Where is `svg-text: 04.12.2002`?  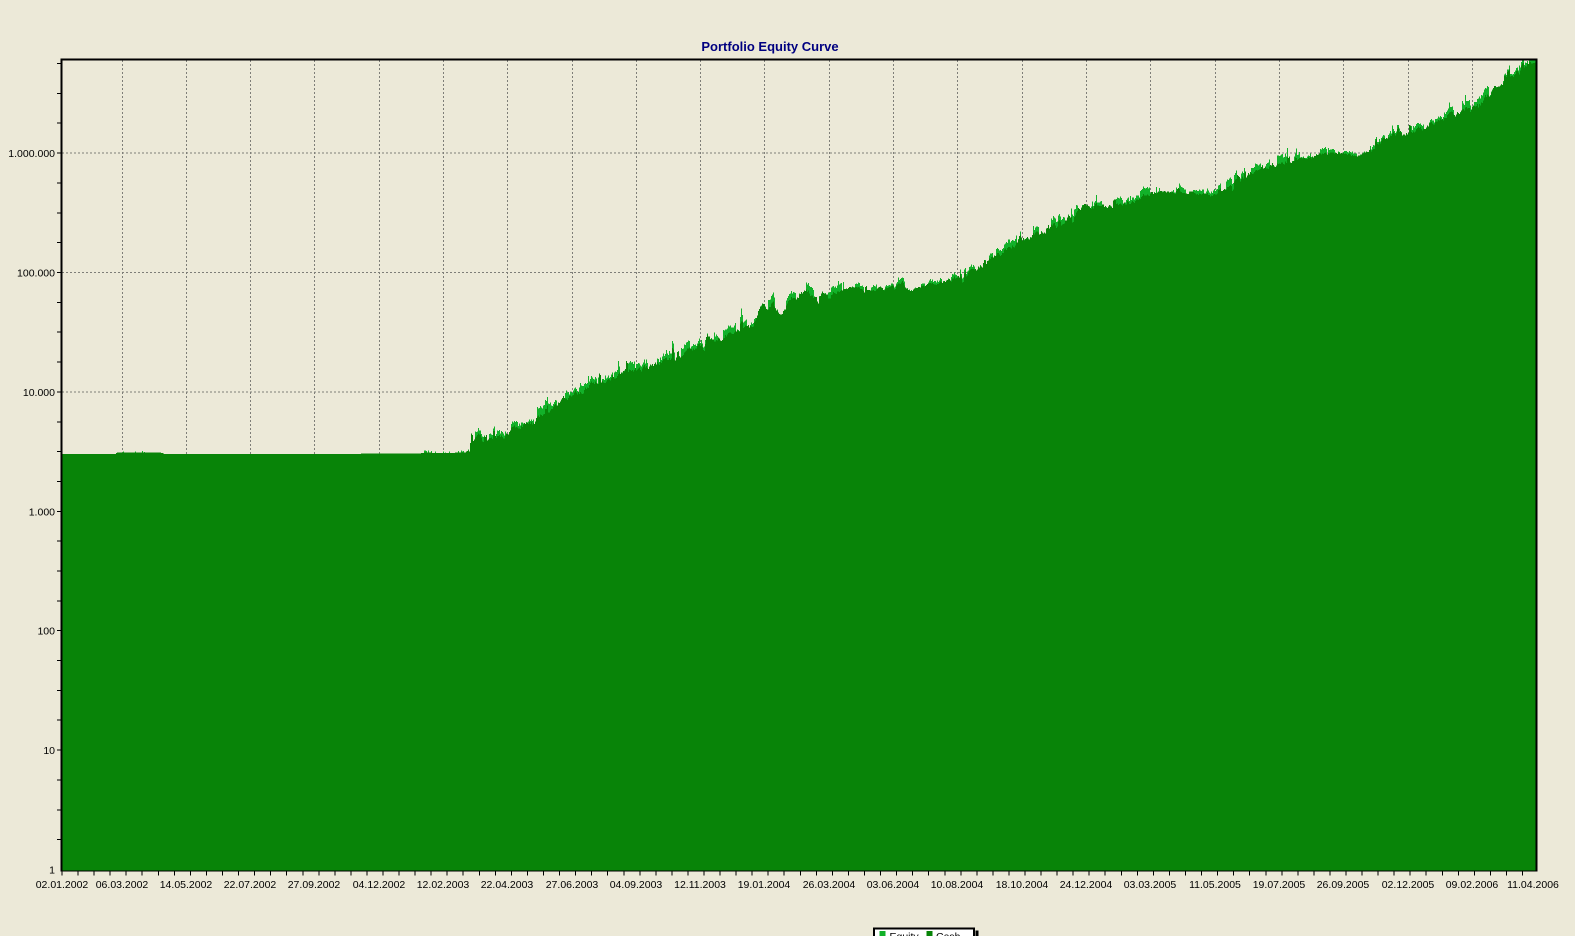 svg-text: 04.12.2002 is located at coordinates (379, 885).